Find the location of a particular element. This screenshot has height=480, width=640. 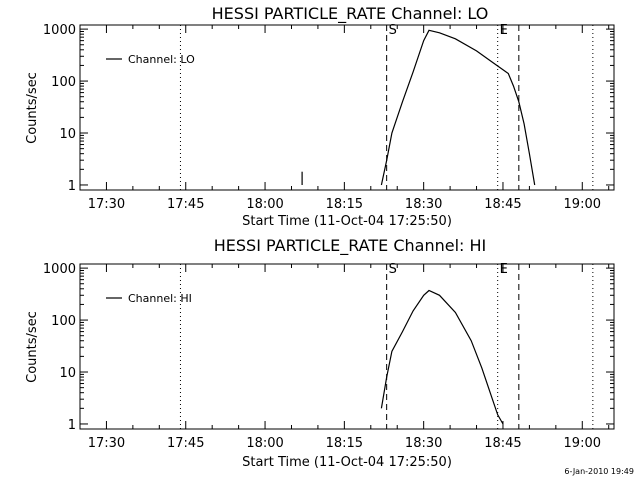

chart-title: HESSI PARTICLE_RATE Channel: HI is located at coordinates (350, 246).